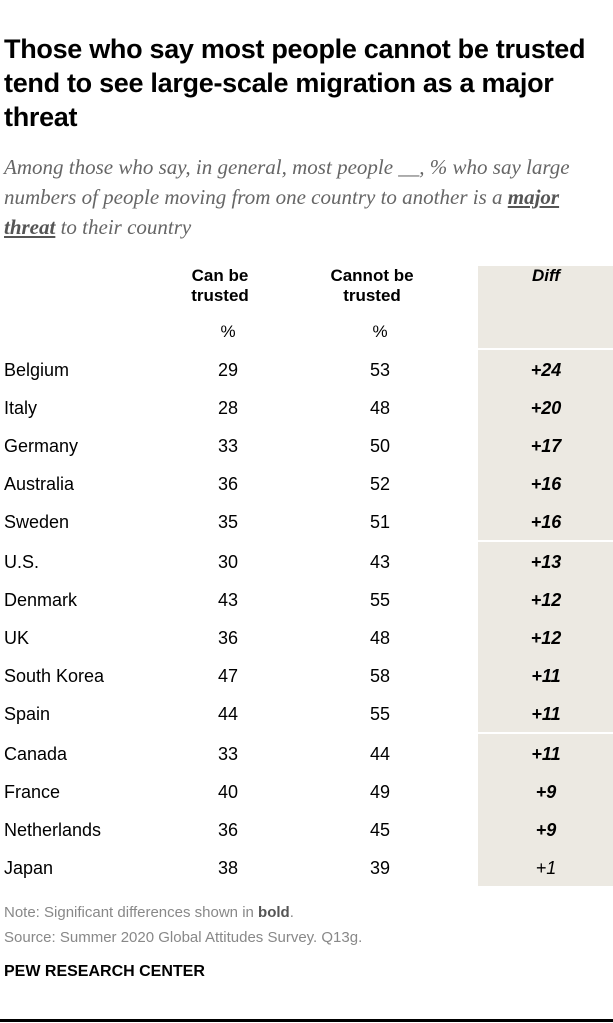 This screenshot has width=613, height=1023. Describe the element at coordinates (380, 446) in the screenshot. I see `cannot-trust-value: 50` at that location.